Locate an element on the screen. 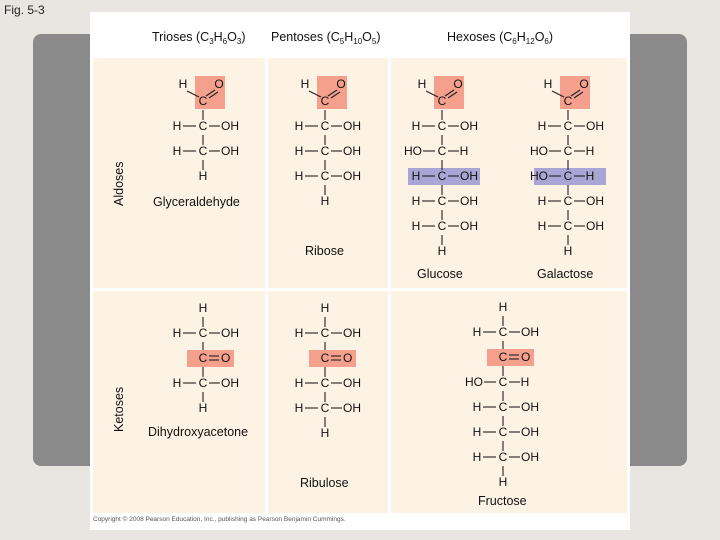 The image size is (720, 540). label-fructose: Fructose is located at coordinates (502, 501).